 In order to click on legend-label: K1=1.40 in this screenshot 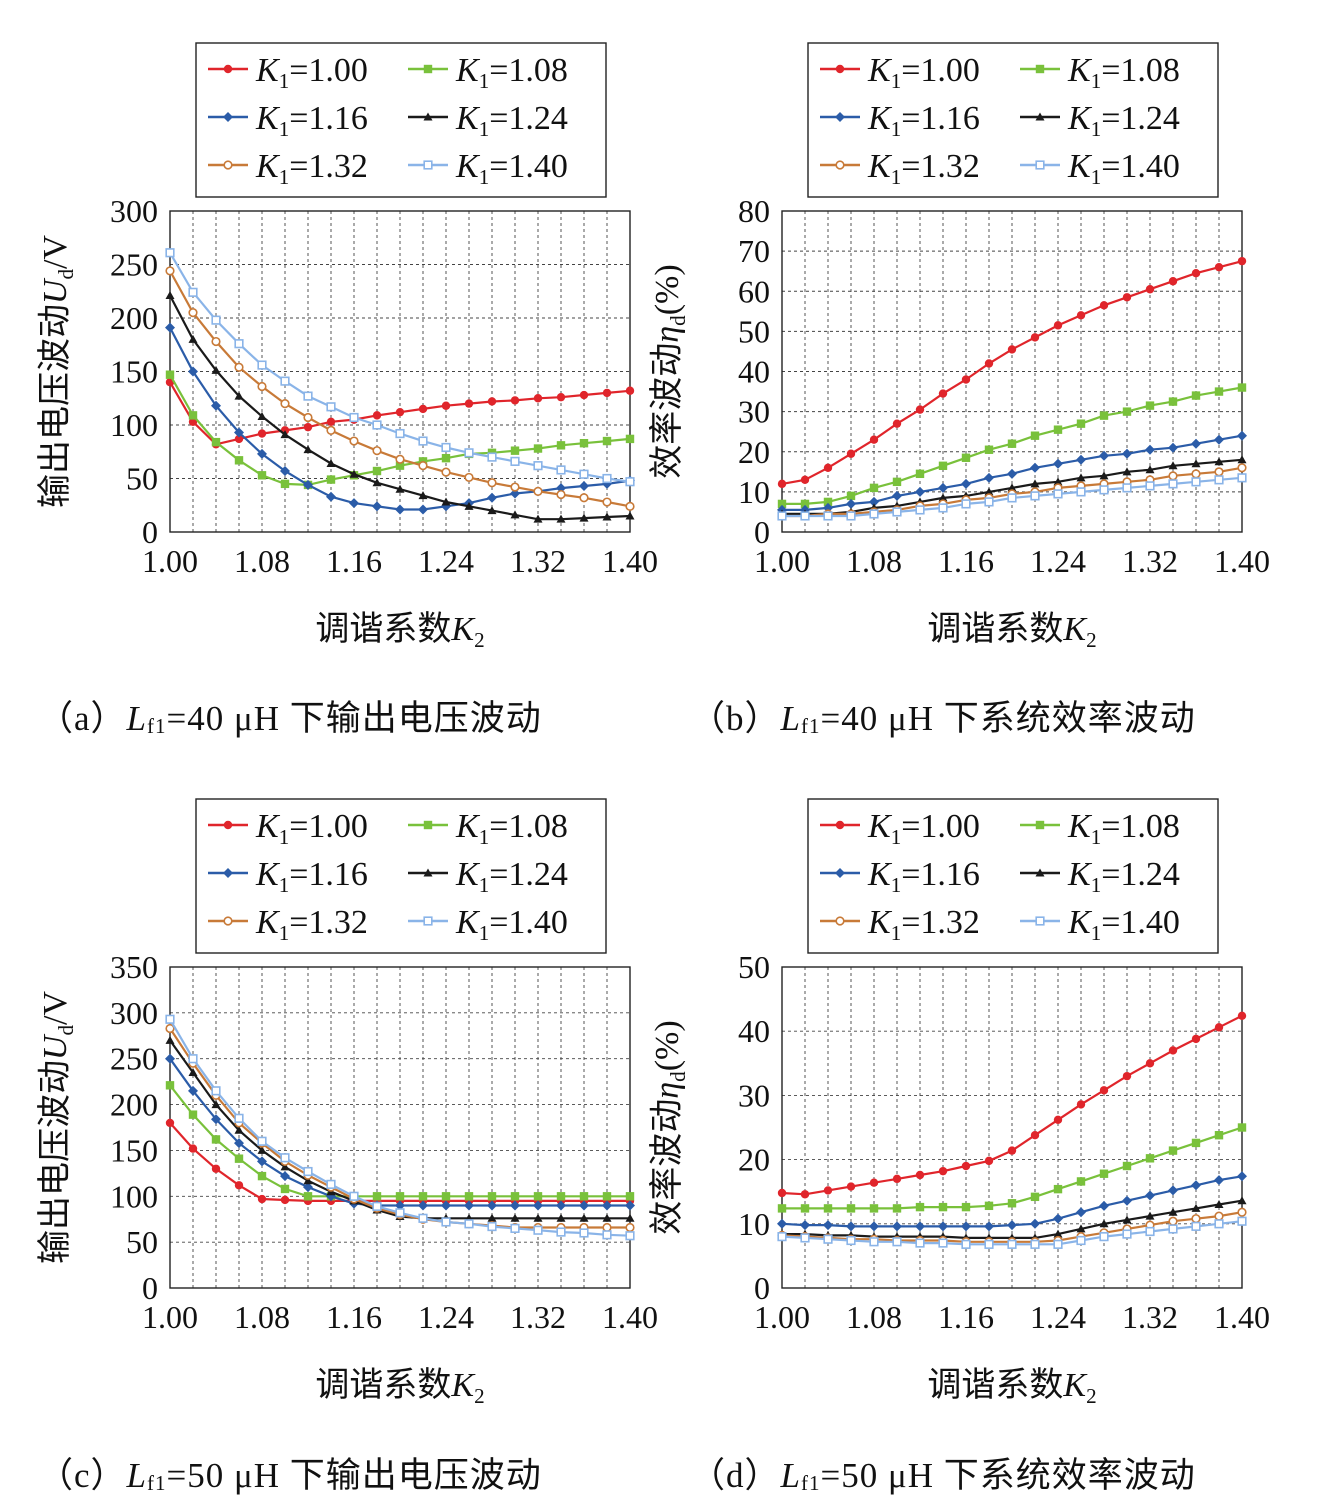, I will do `click(511, 168)`.